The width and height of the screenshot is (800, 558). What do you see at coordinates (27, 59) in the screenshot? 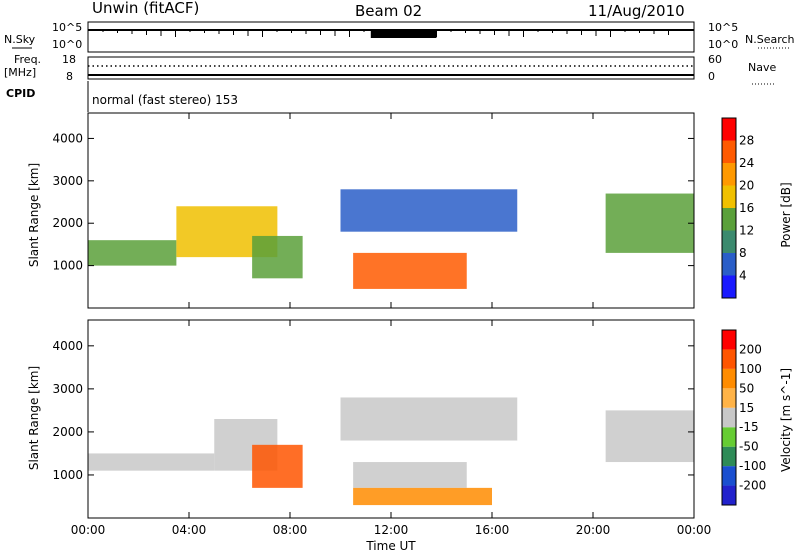
I see `freq-label: Freq.` at bounding box center [27, 59].